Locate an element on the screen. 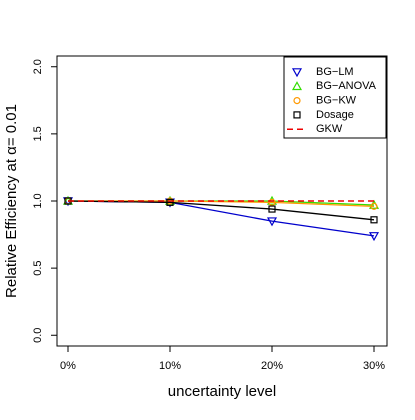 The height and width of the screenshot is (420, 415). legend-label: BG−KW is located at coordinates (336, 101).